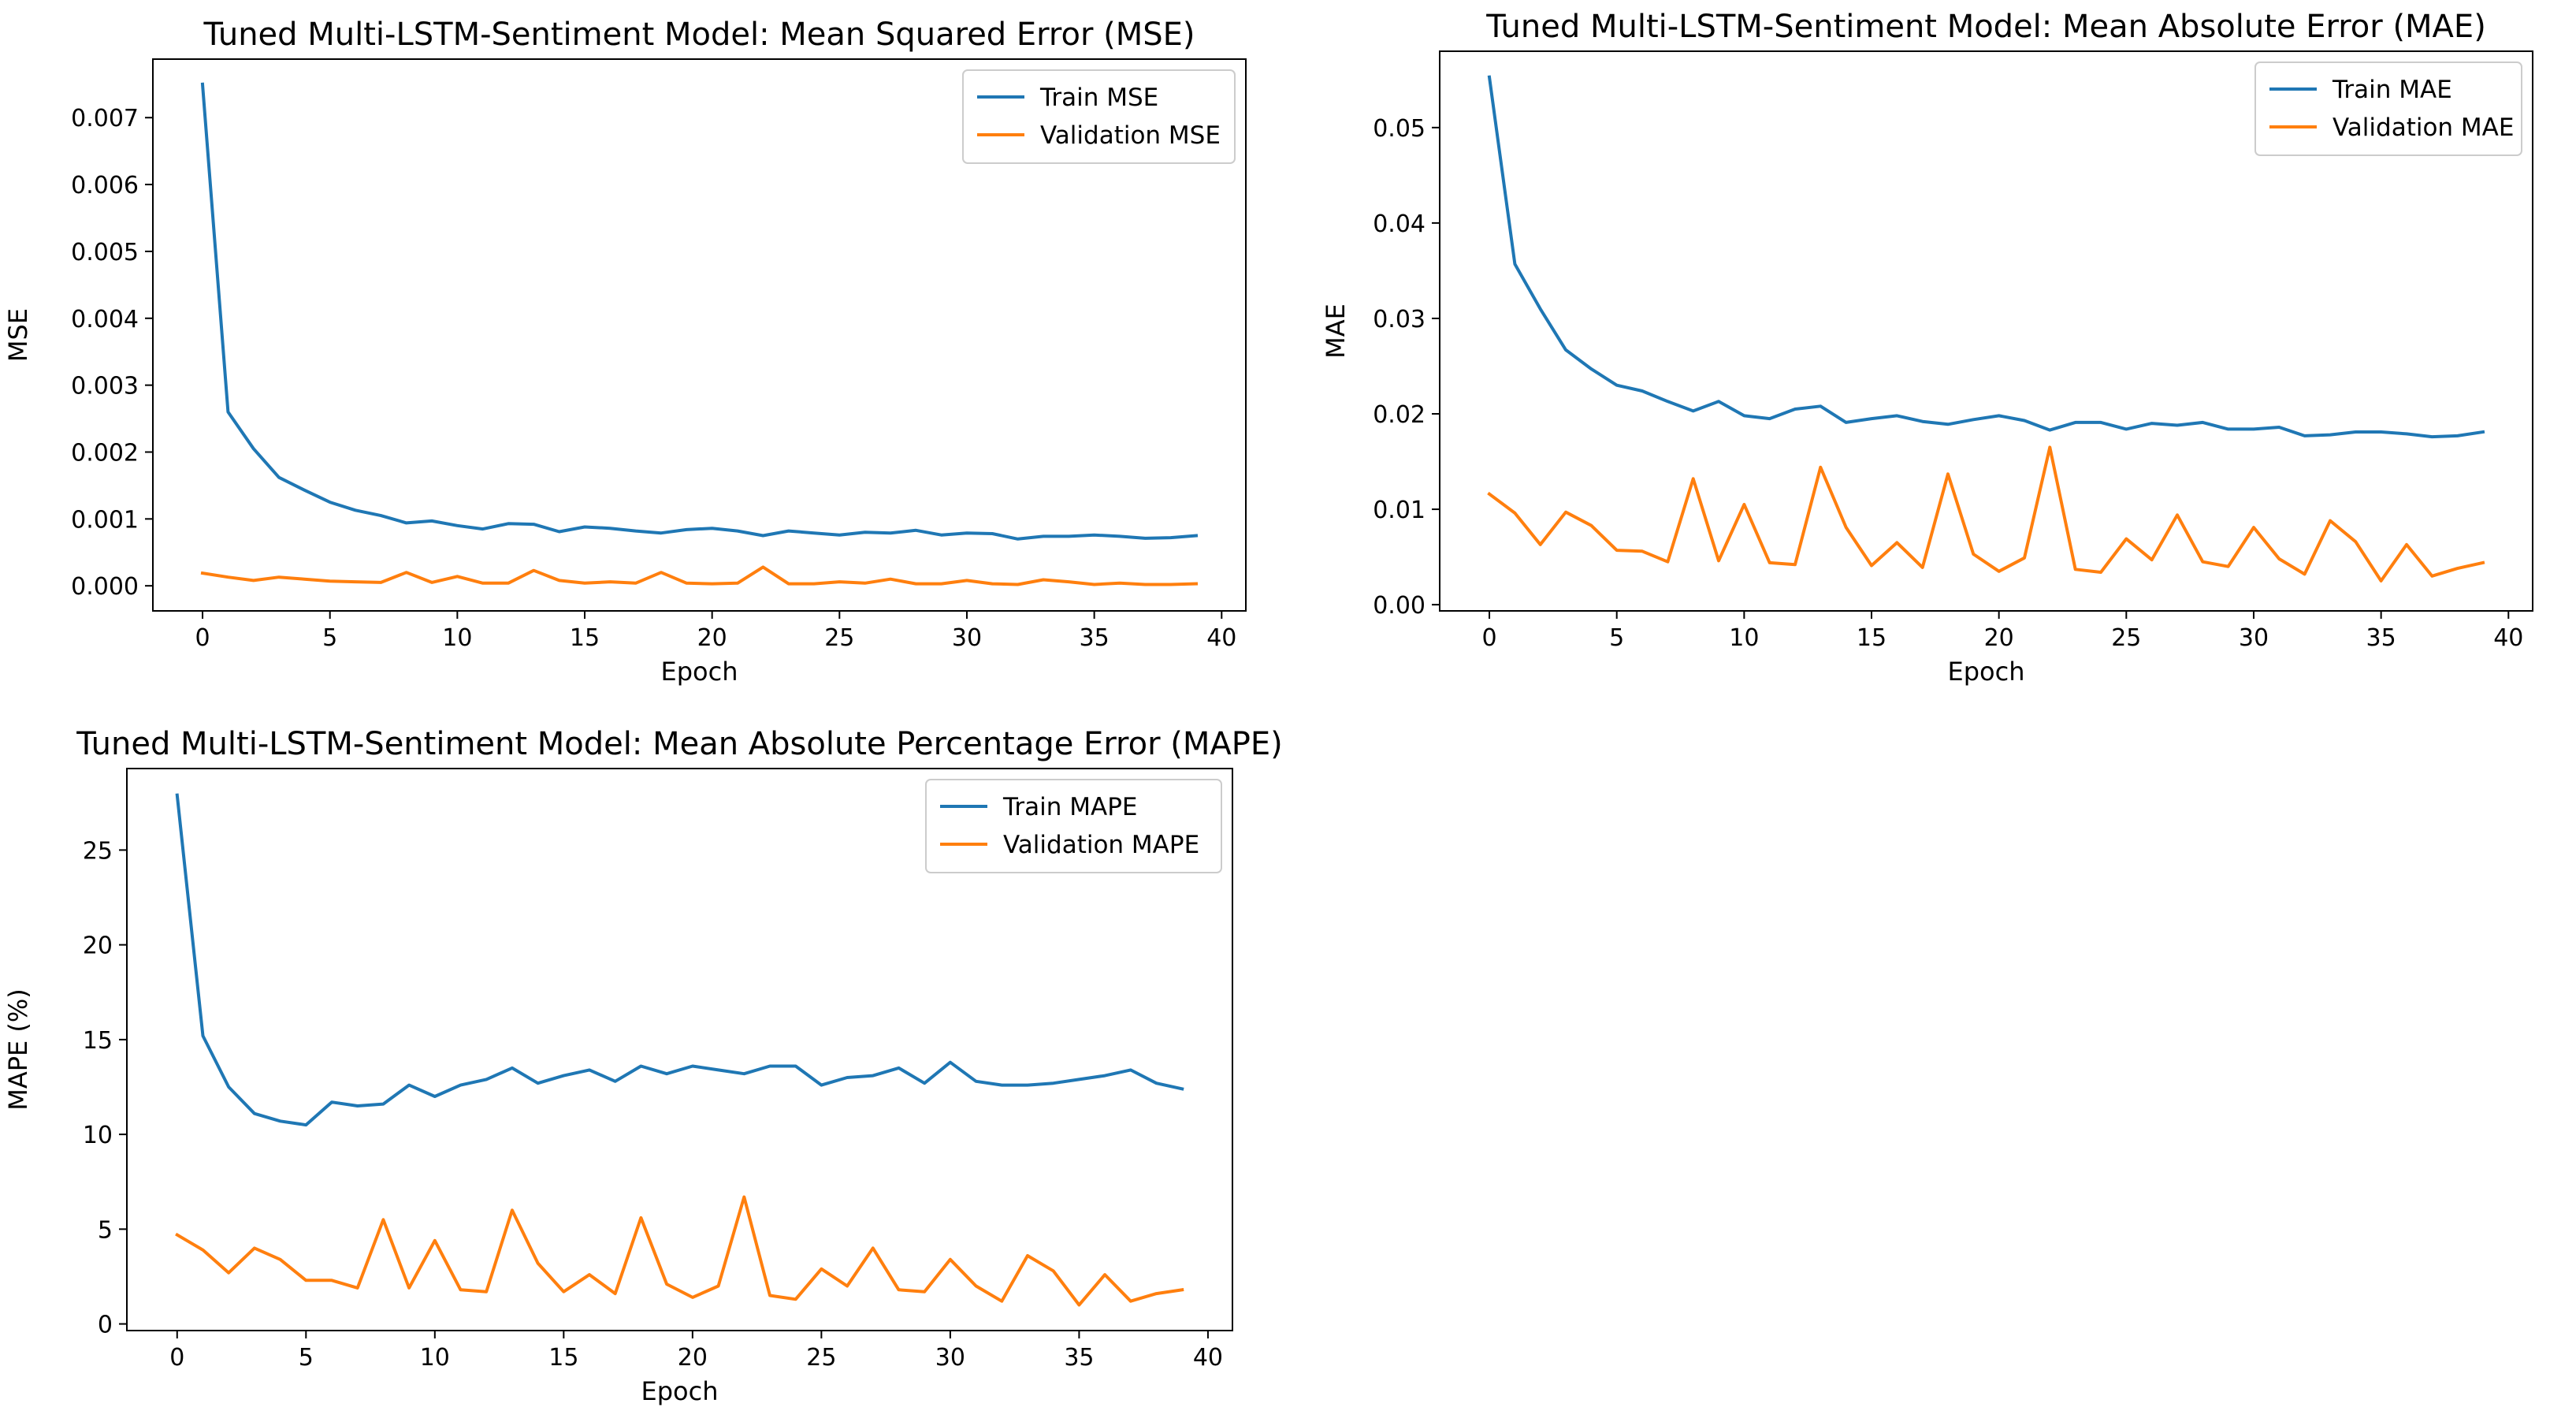 The image size is (2576, 1422). Describe the element at coordinates (98, 1041) in the screenshot. I see `mape-ytick-label: 15` at that location.